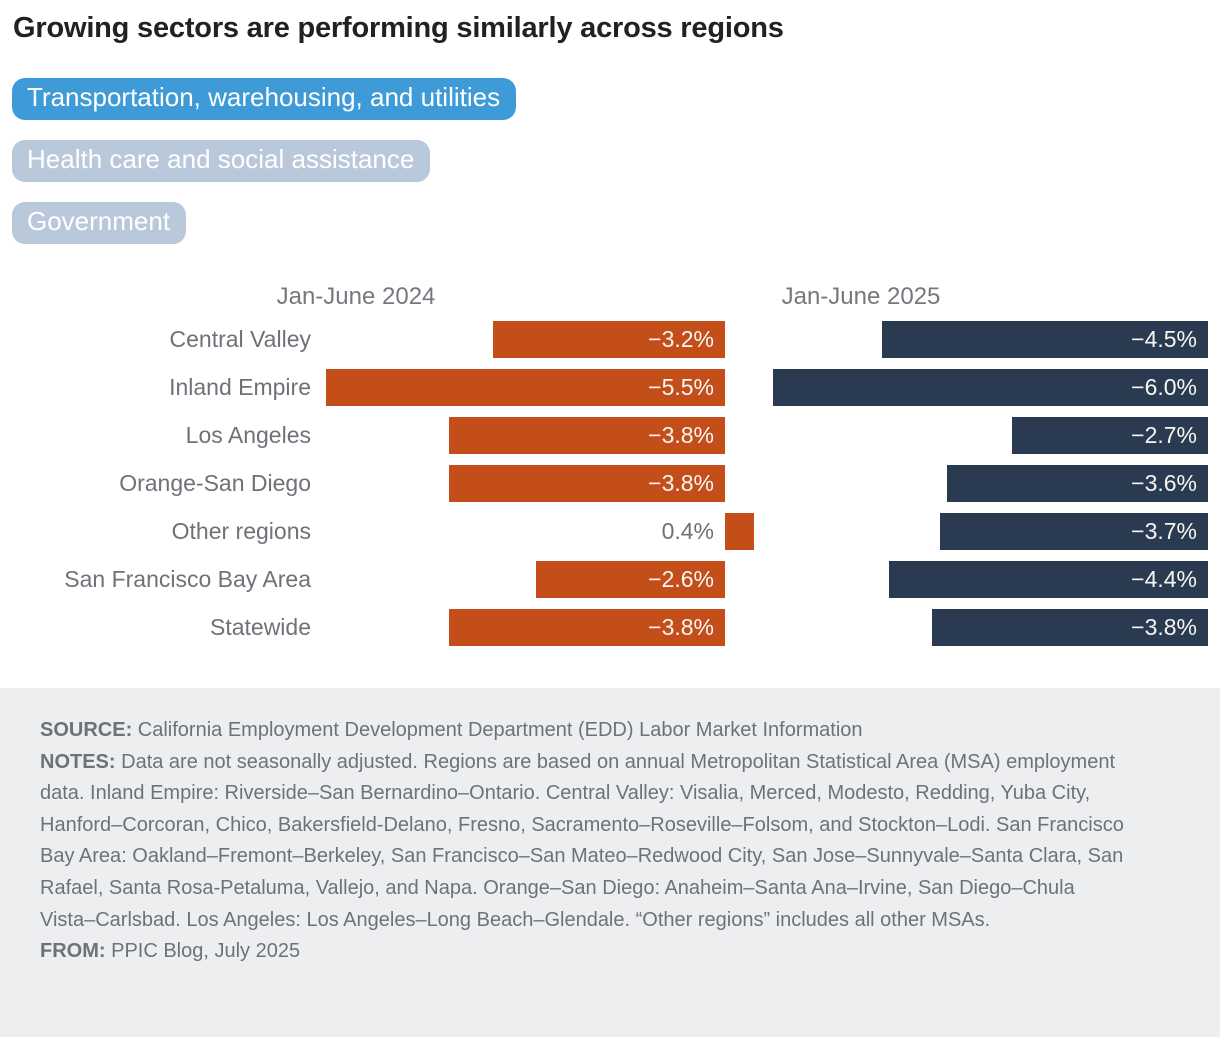  Describe the element at coordinates (78, 761) in the screenshot. I see `notes-label: NOTES:` at that location.